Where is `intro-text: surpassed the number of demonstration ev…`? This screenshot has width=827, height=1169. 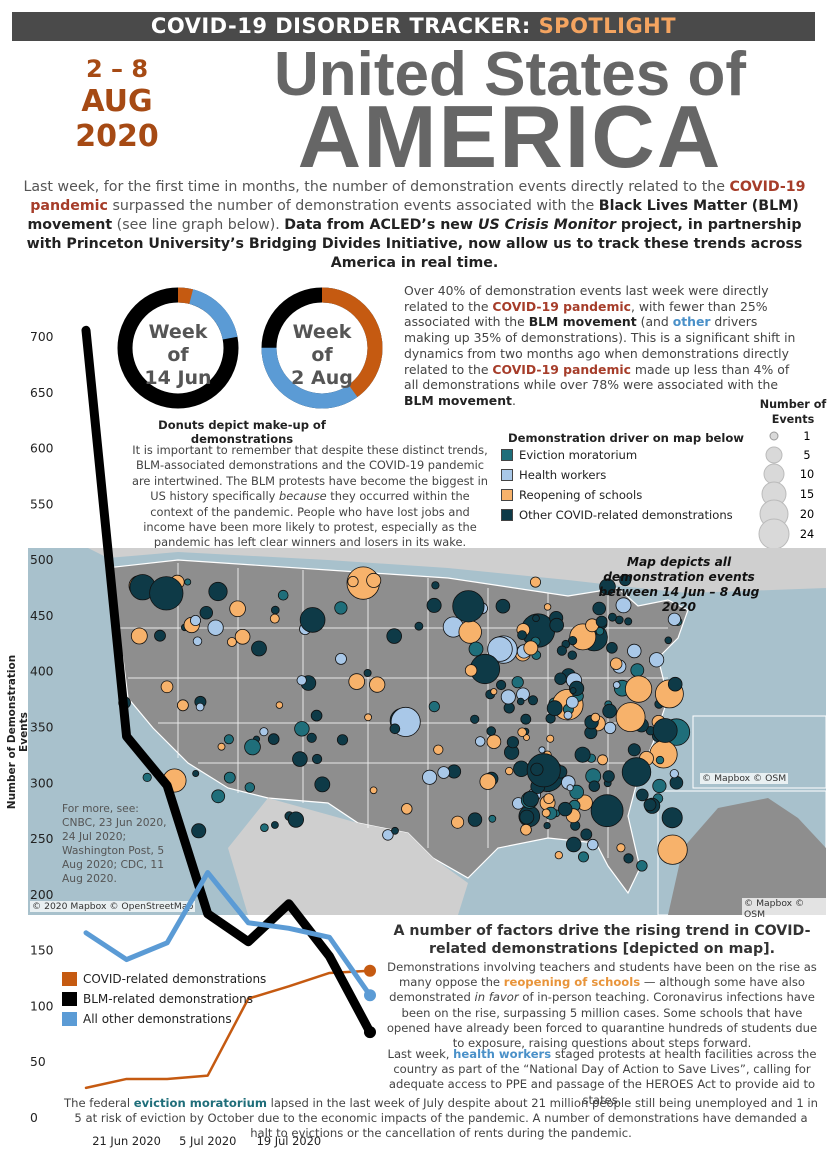 intro-text: surpassed the number of demonstration ev… is located at coordinates (353, 206).